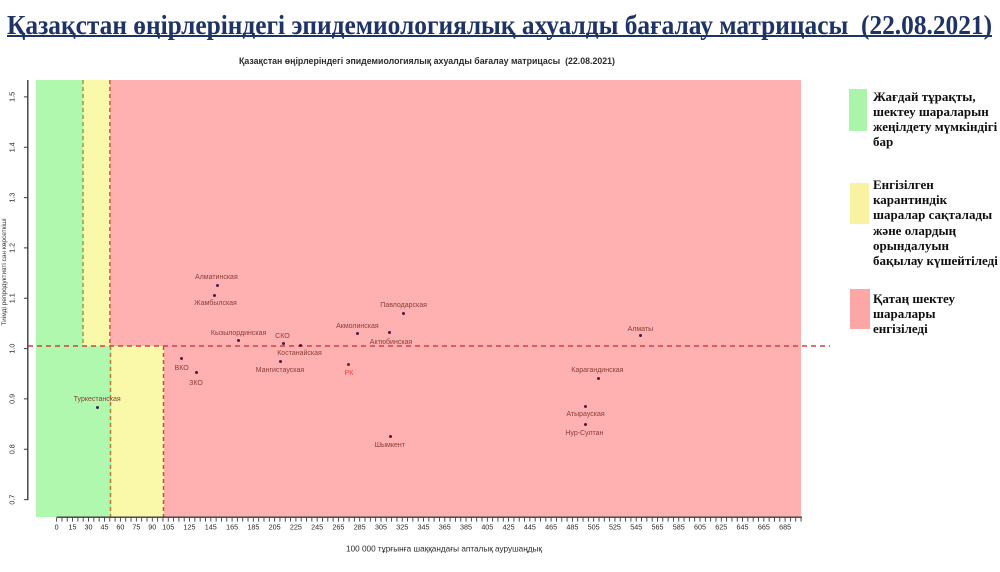 This screenshot has width=1000, height=572. I want to click on svg-text: 565, so click(657, 527).